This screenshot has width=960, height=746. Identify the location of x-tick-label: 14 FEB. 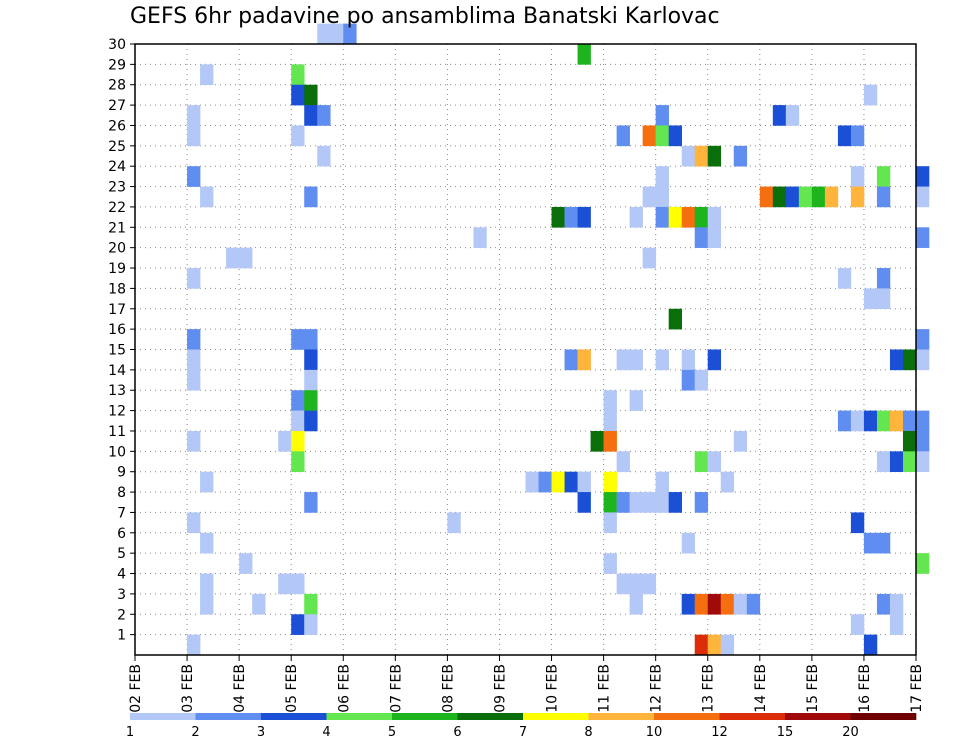
(761, 688).